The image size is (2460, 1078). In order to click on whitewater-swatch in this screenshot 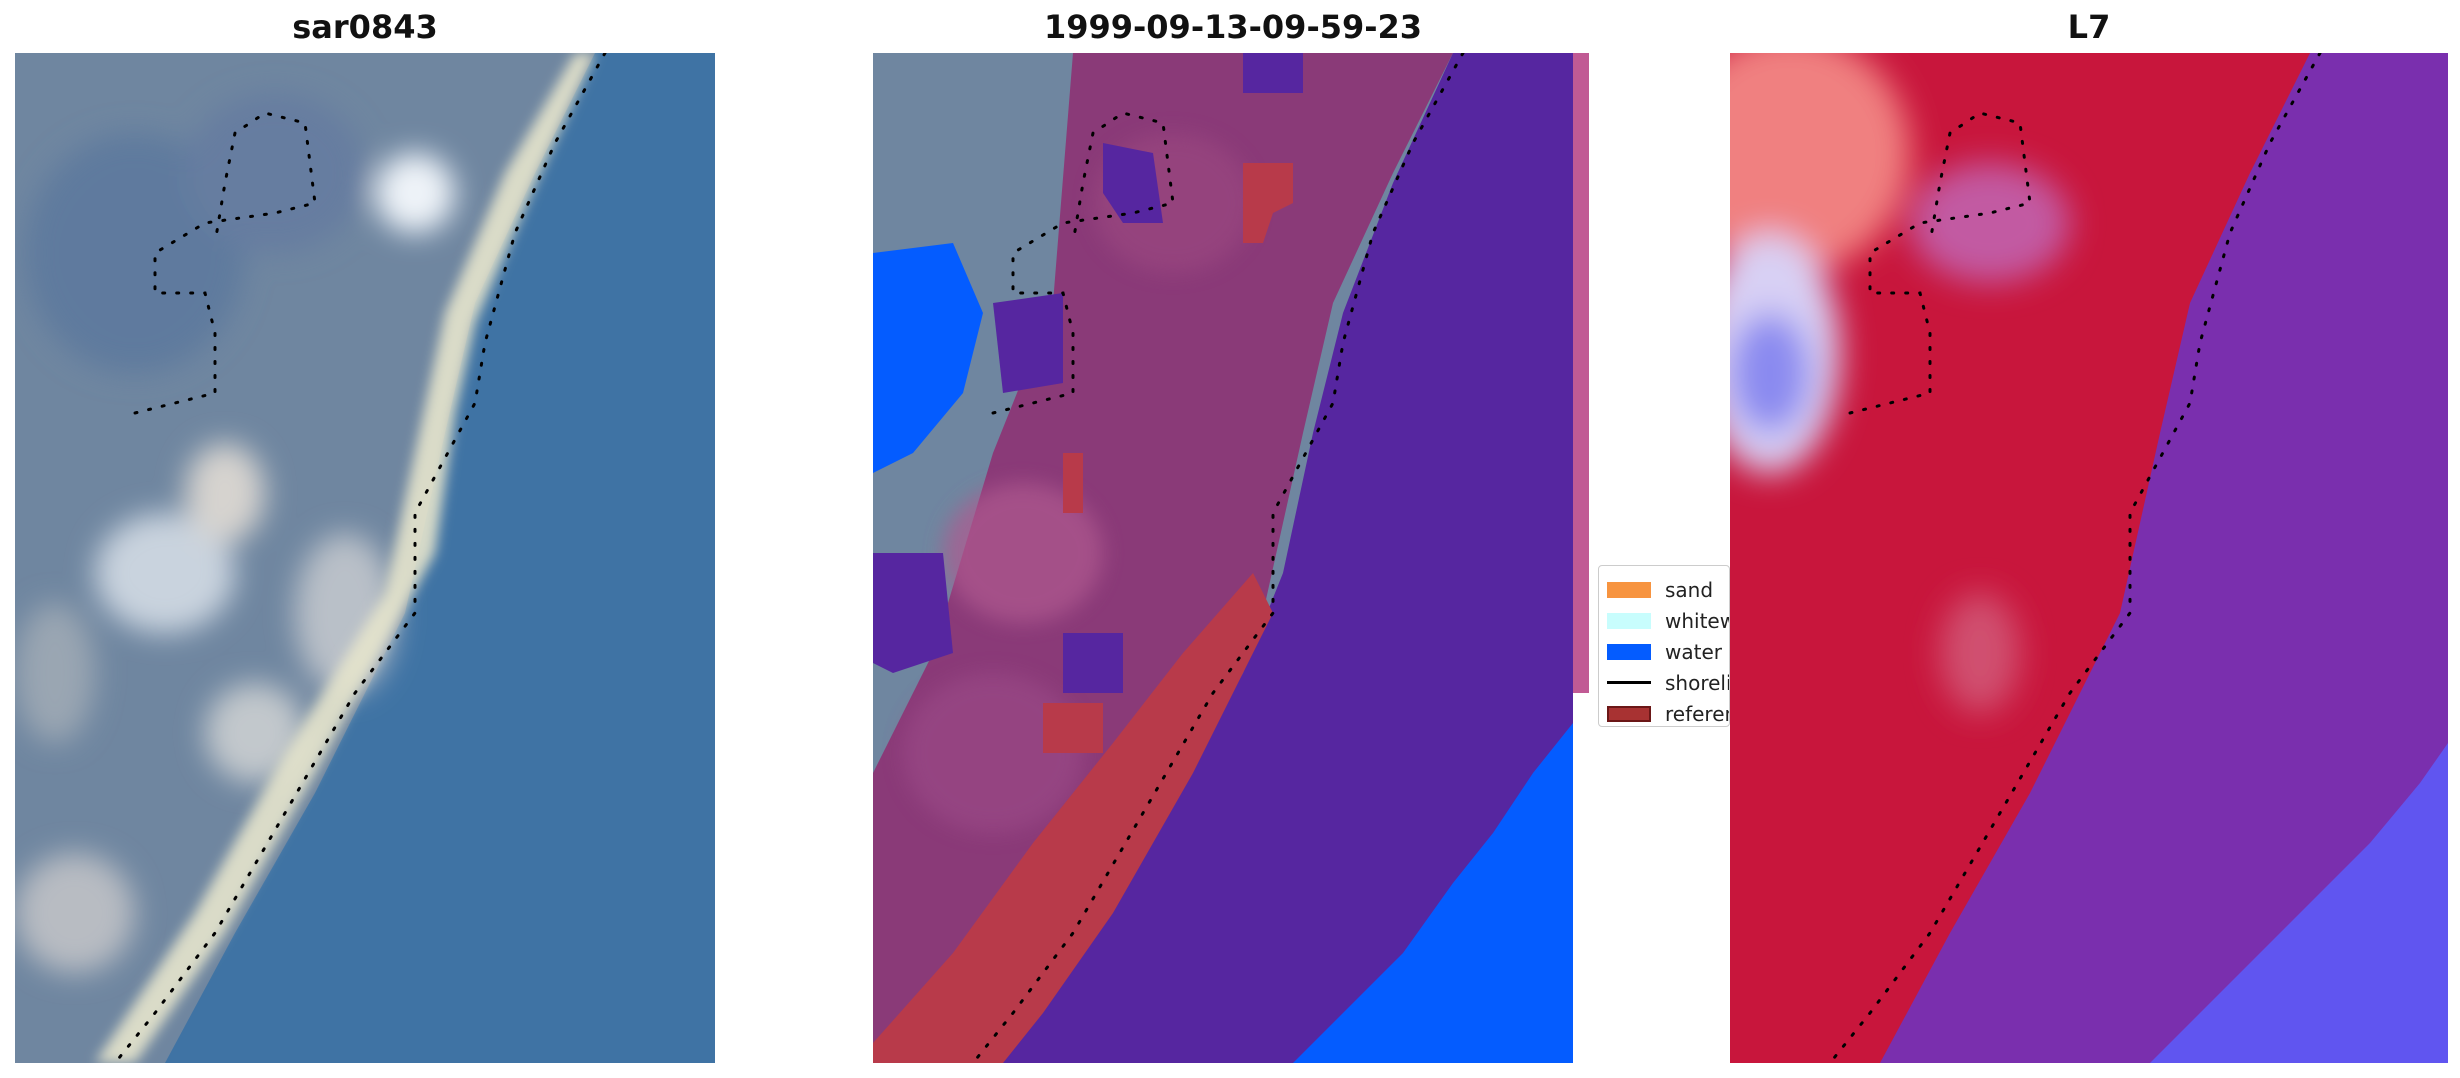, I will do `click(1629, 620)`.